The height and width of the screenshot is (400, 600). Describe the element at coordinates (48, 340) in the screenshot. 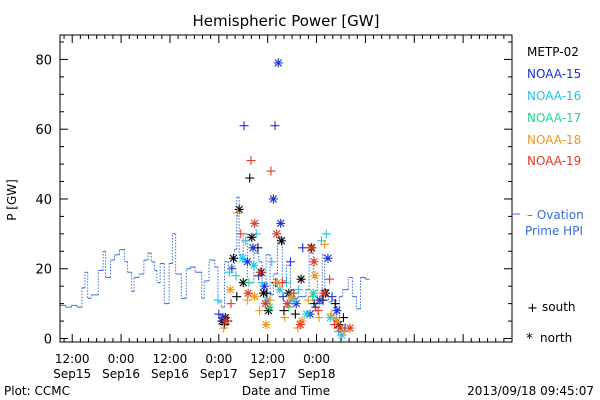

I see `y-tick-label: 0` at that location.